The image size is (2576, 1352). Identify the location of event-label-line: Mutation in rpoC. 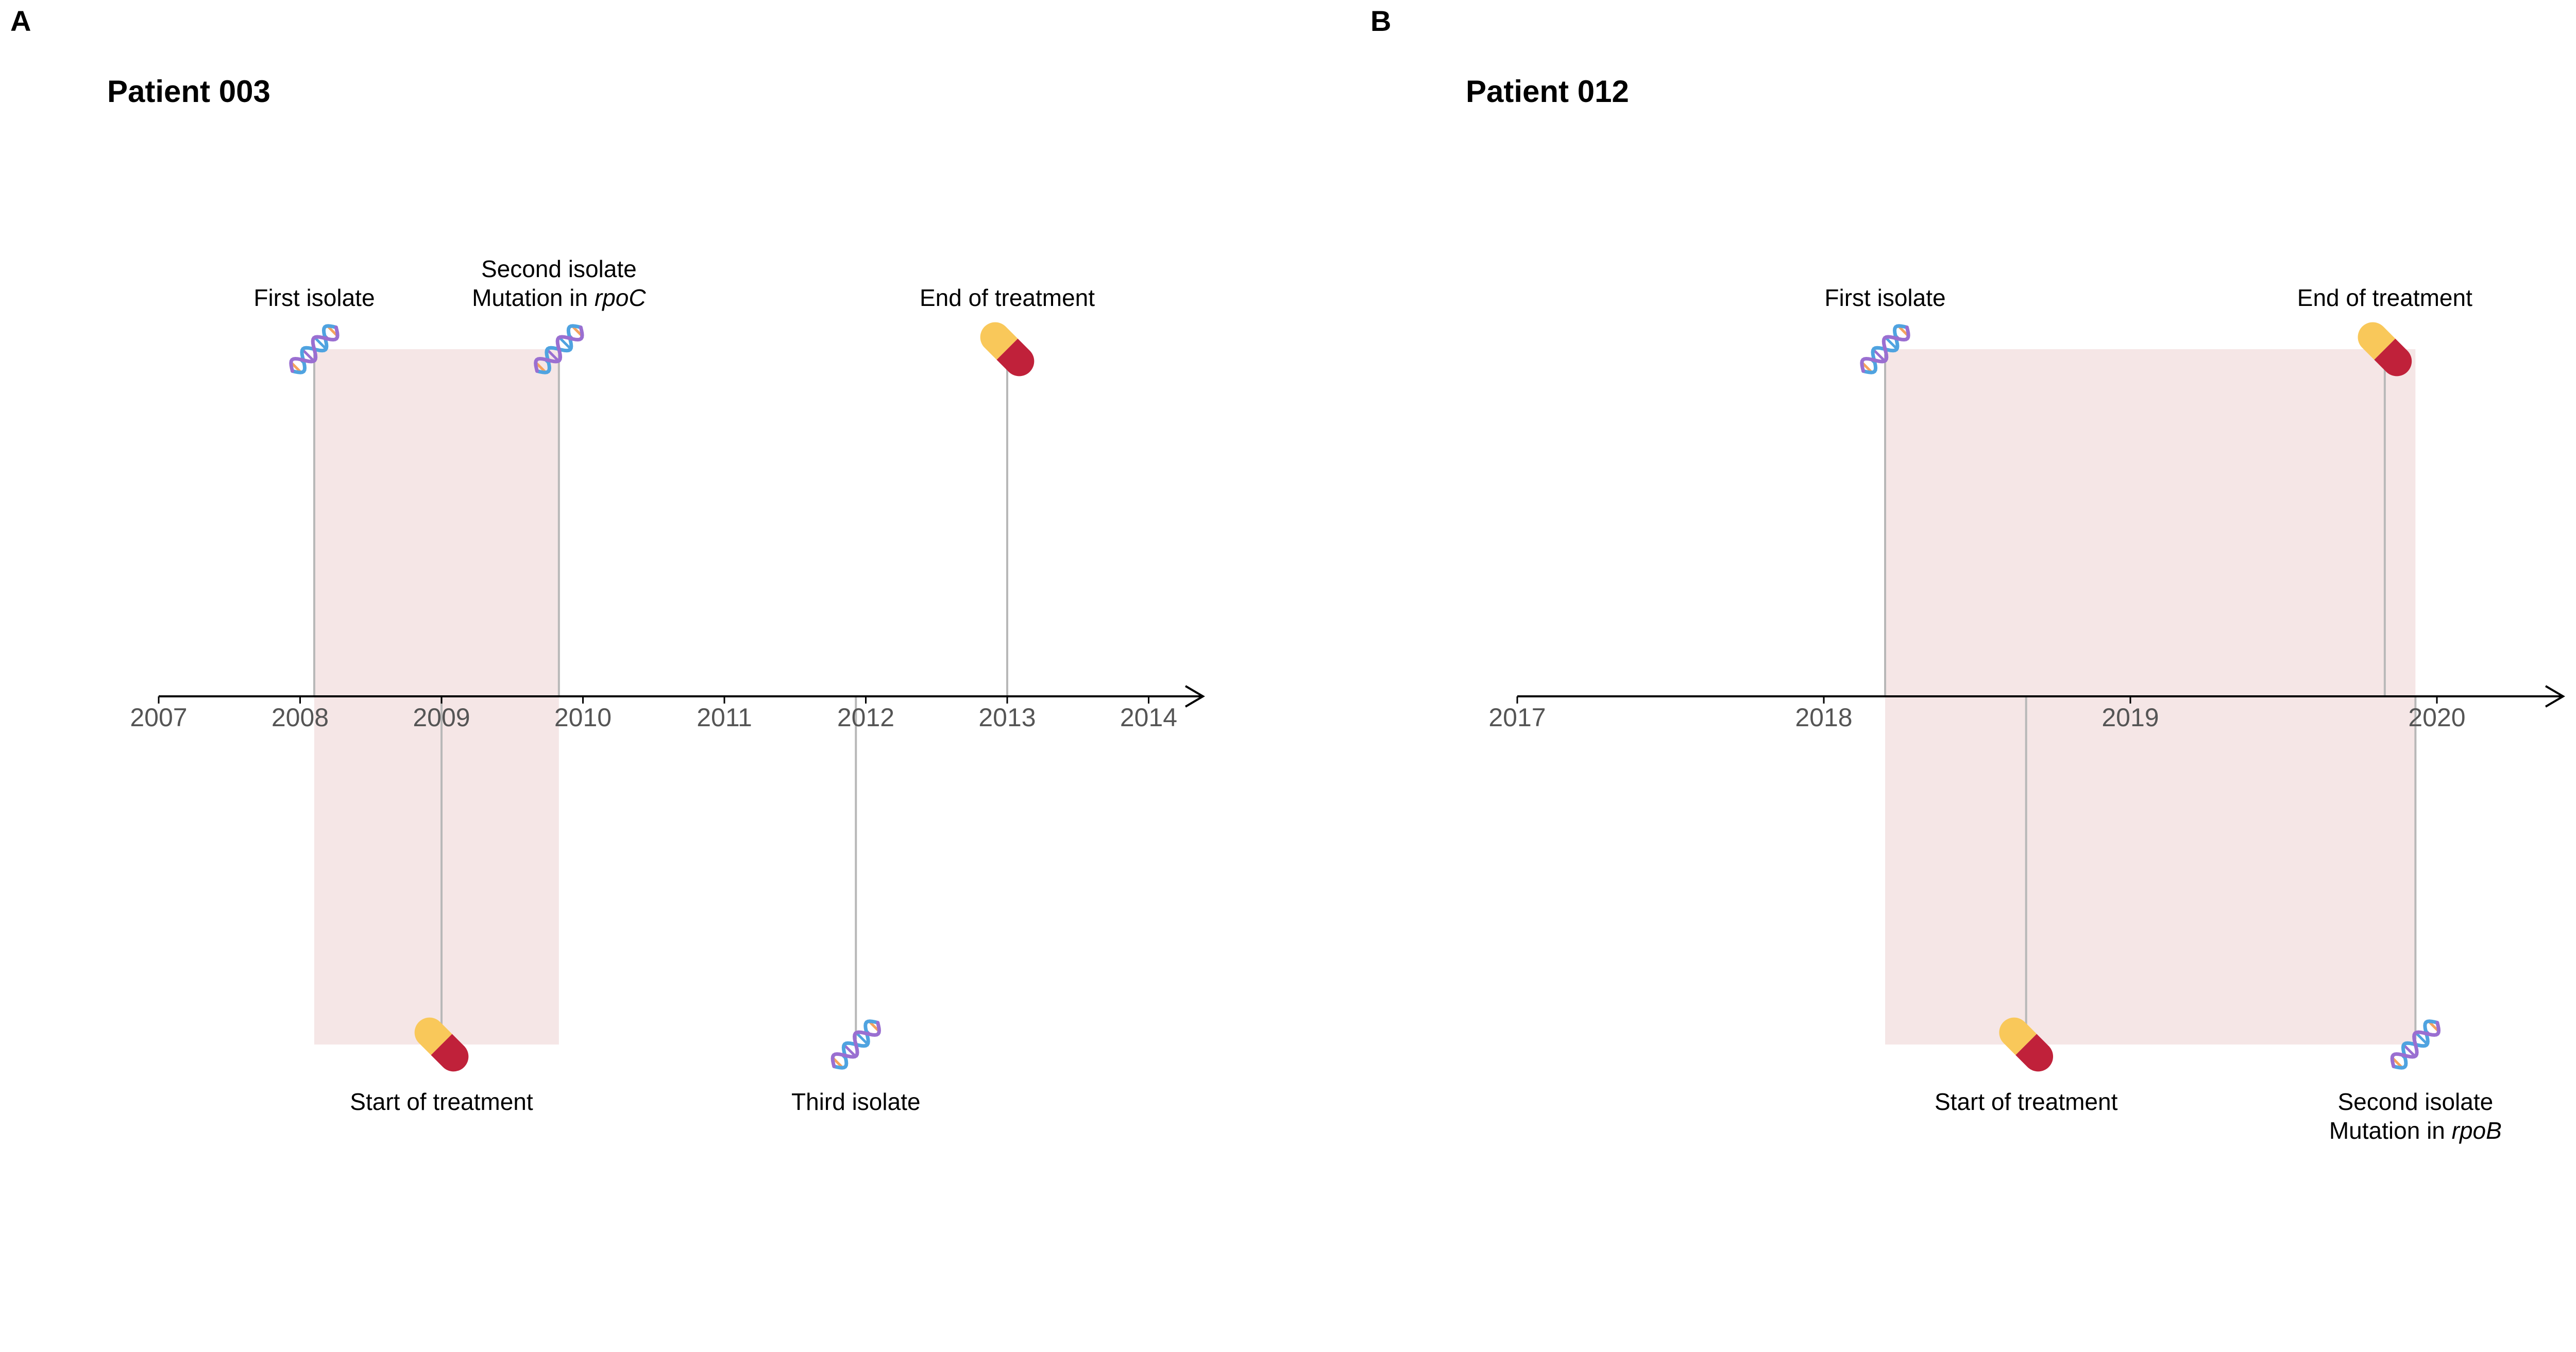
(559, 297).